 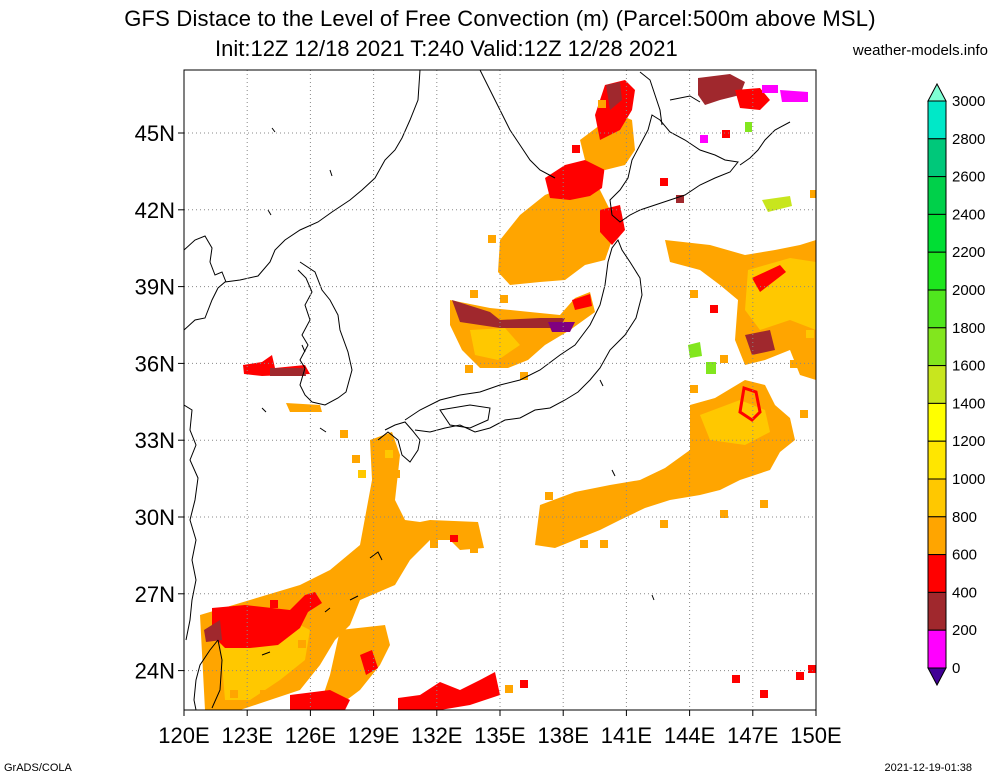 What do you see at coordinates (968, 328) in the screenshot?
I see `colorbar-label: 1800` at bounding box center [968, 328].